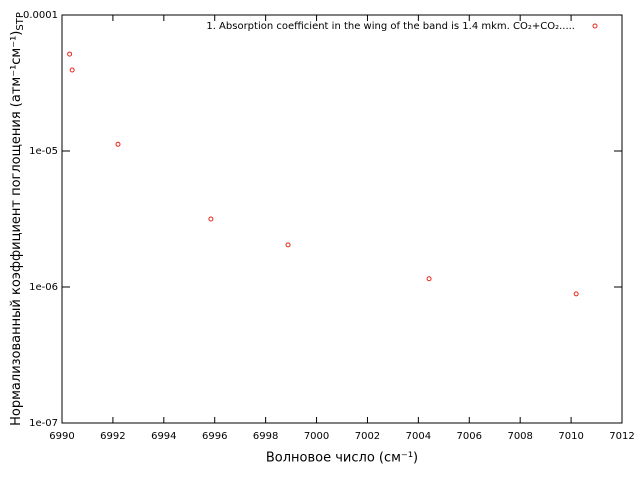 This screenshot has height=480, width=640. What do you see at coordinates (367, 436) in the screenshot?
I see `x-tick-label: 7002` at bounding box center [367, 436].